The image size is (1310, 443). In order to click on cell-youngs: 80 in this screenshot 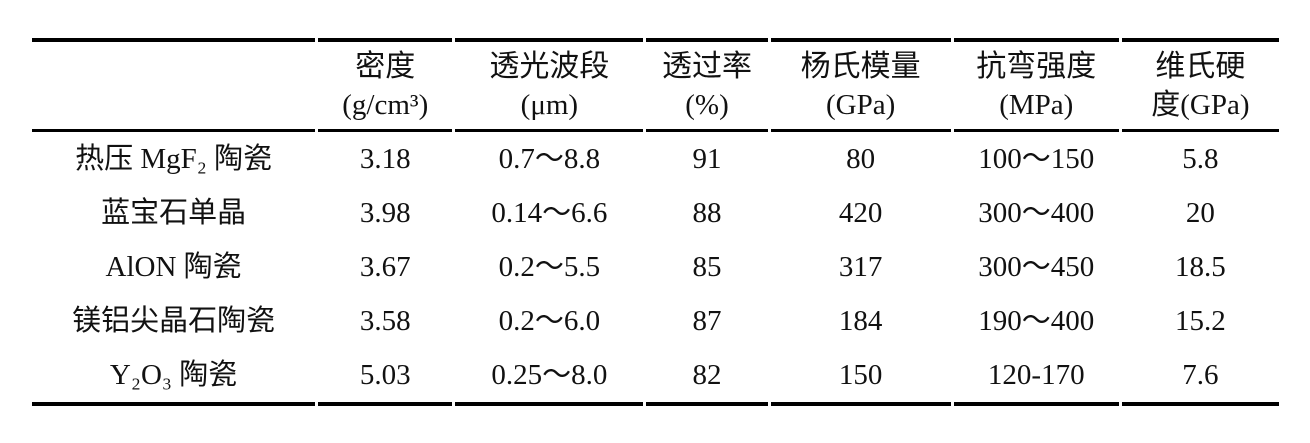, I will do `click(861, 159)`.